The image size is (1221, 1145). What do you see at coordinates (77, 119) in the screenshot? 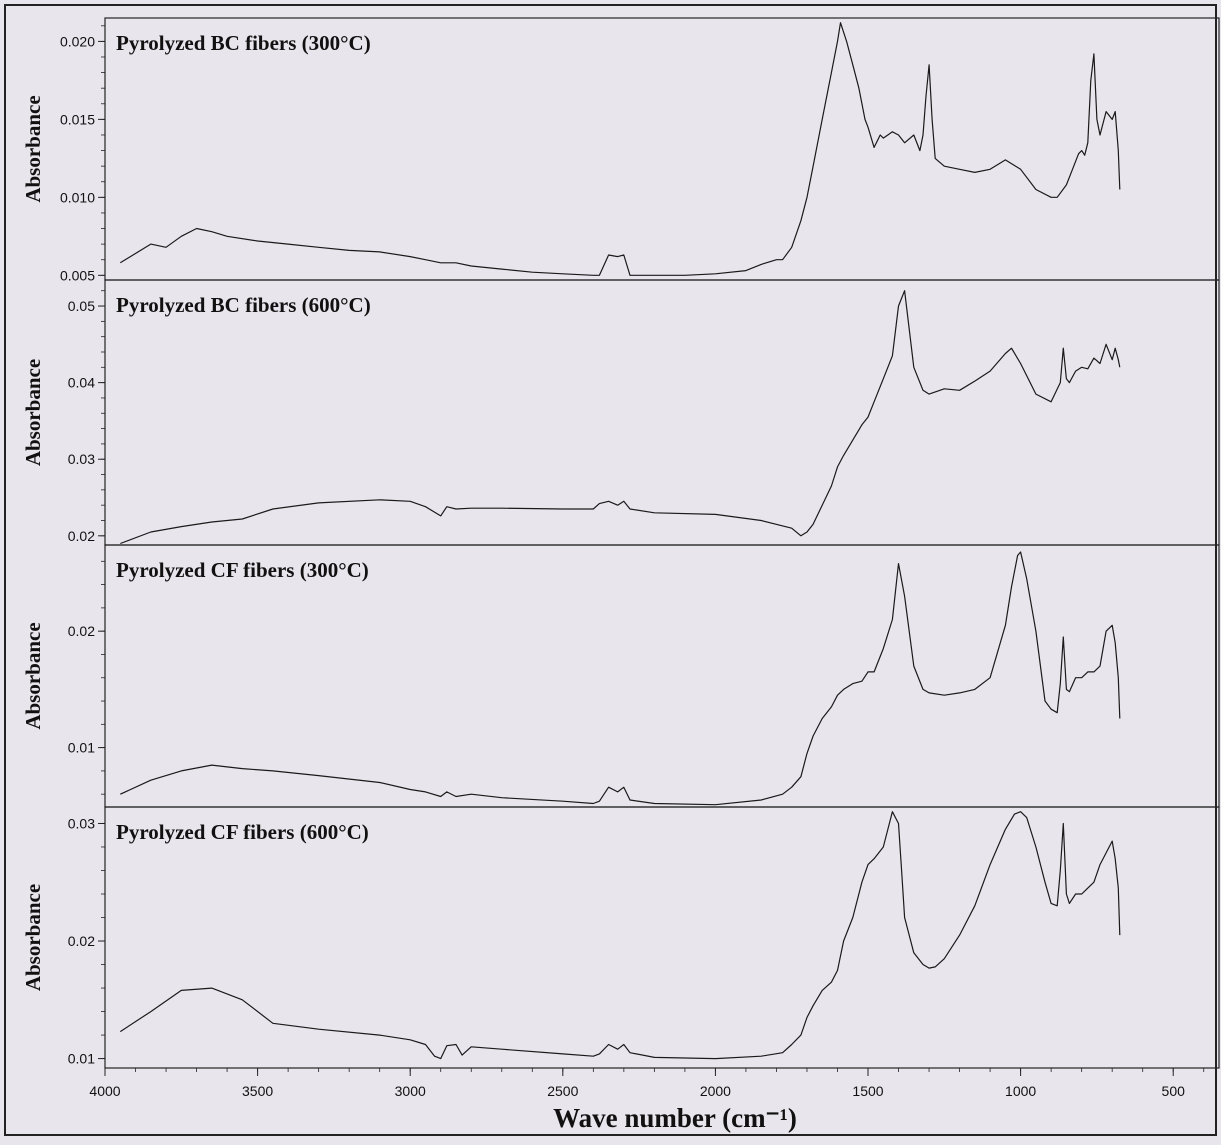
I see `y-tick-label: 0.015` at bounding box center [77, 119].